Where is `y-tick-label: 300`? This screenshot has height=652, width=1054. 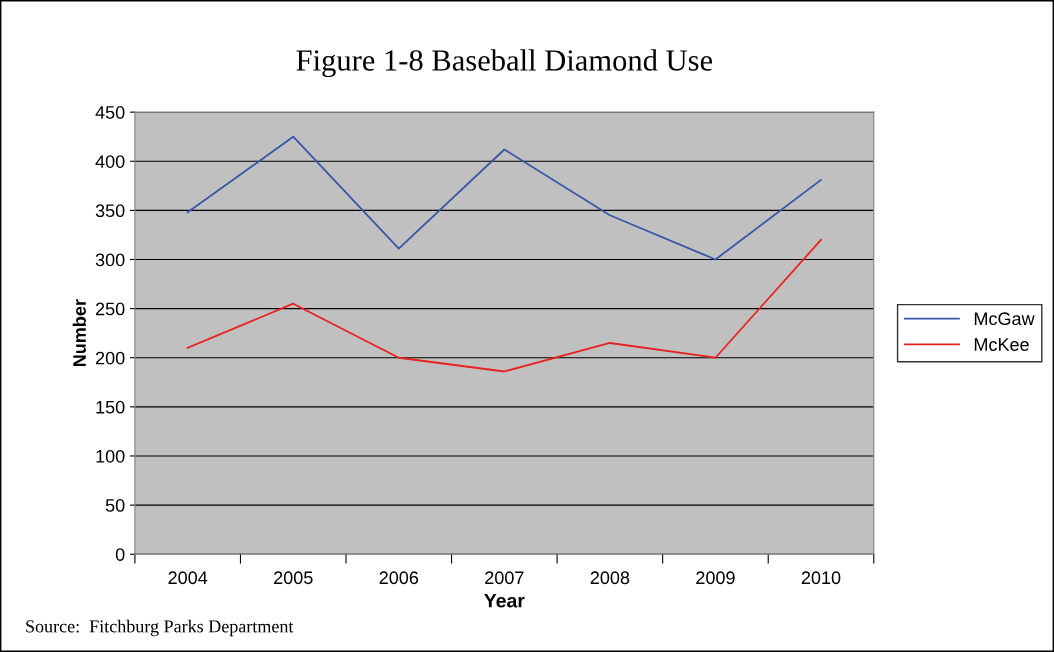 y-tick-label: 300 is located at coordinates (110, 260).